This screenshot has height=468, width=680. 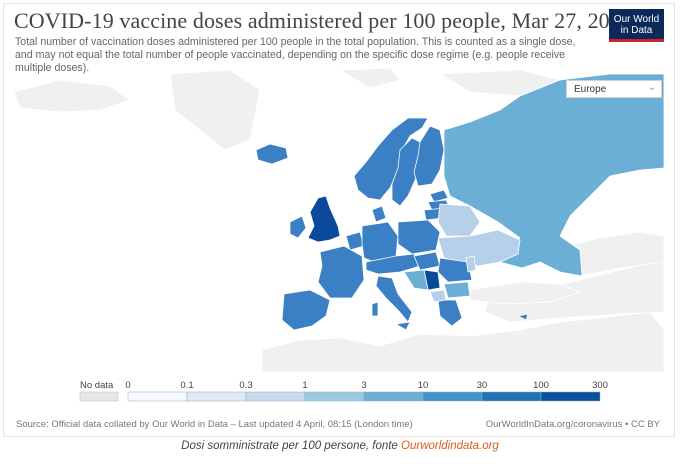 I want to click on legend-tick-label: 0, so click(x=127, y=385).